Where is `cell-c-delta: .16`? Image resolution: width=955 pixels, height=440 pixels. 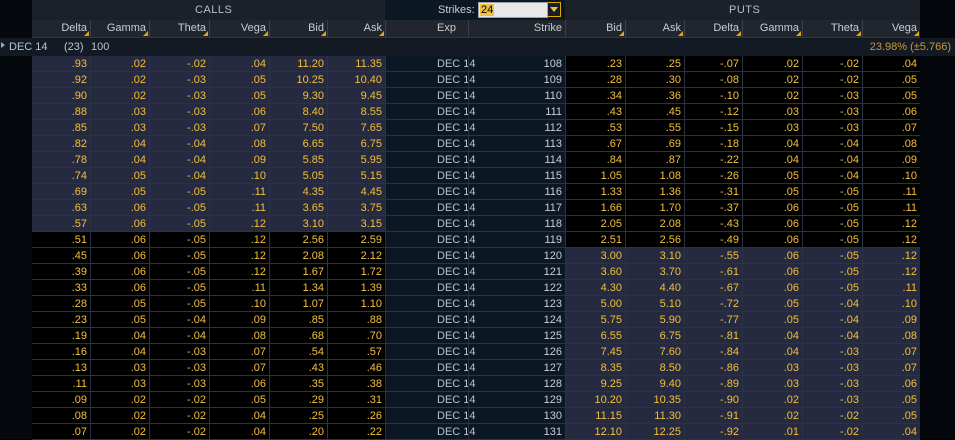 cell-c-delta: .16 is located at coordinates (79, 352).